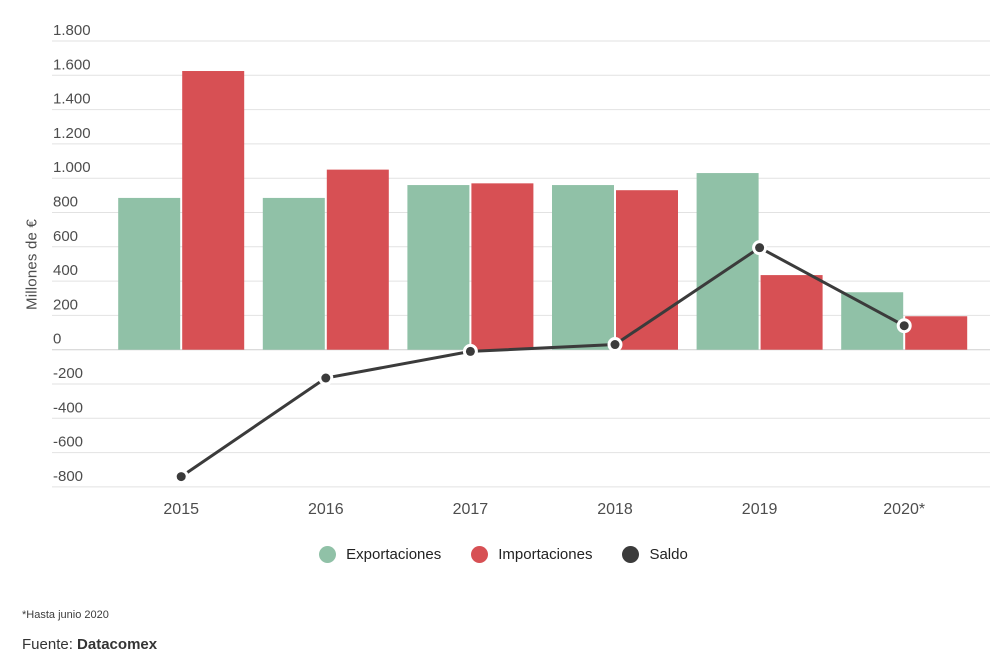 Image resolution: width=1007 pixels, height=671 pixels. What do you see at coordinates (32, 264) in the screenshot?
I see `y-axis-title: Millones de €` at bounding box center [32, 264].